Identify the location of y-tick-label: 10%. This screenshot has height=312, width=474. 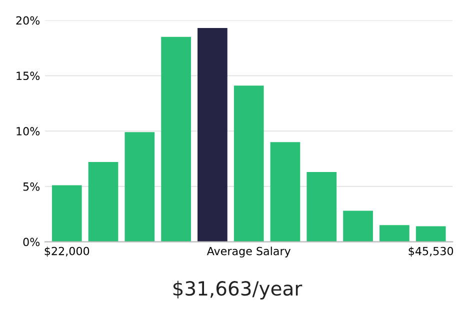
(28, 131).